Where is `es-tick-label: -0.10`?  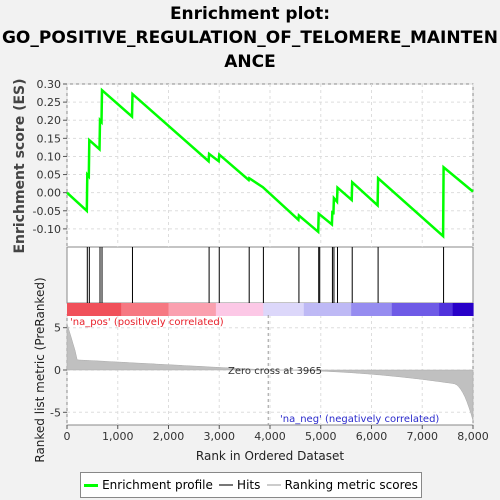 es-tick-label: -0.10 is located at coordinates (47, 229).